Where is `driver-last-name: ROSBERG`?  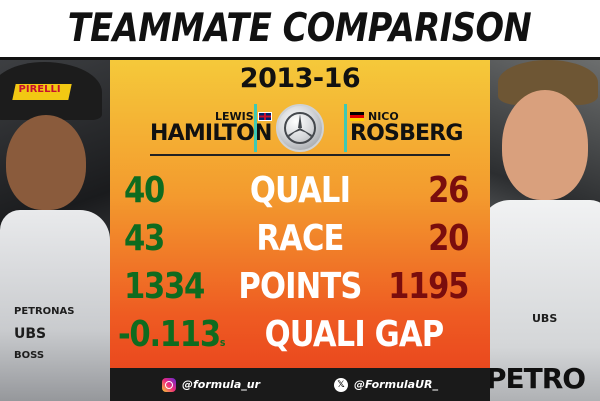 driver-last-name: ROSBERG is located at coordinates (406, 133).